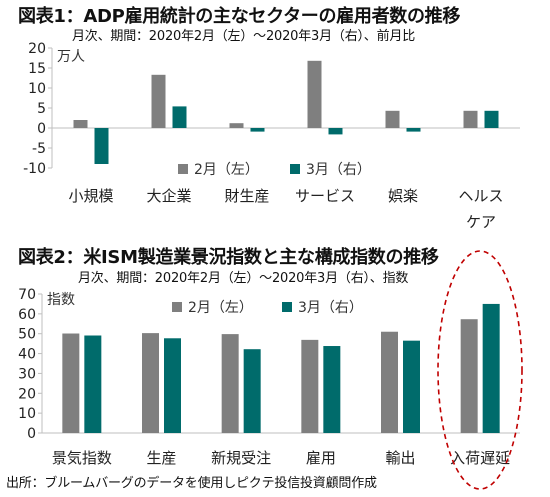 The width and height of the screenshot is (550, 497). I want to click on chart2-unit-label: 指数, so click(61, 300).